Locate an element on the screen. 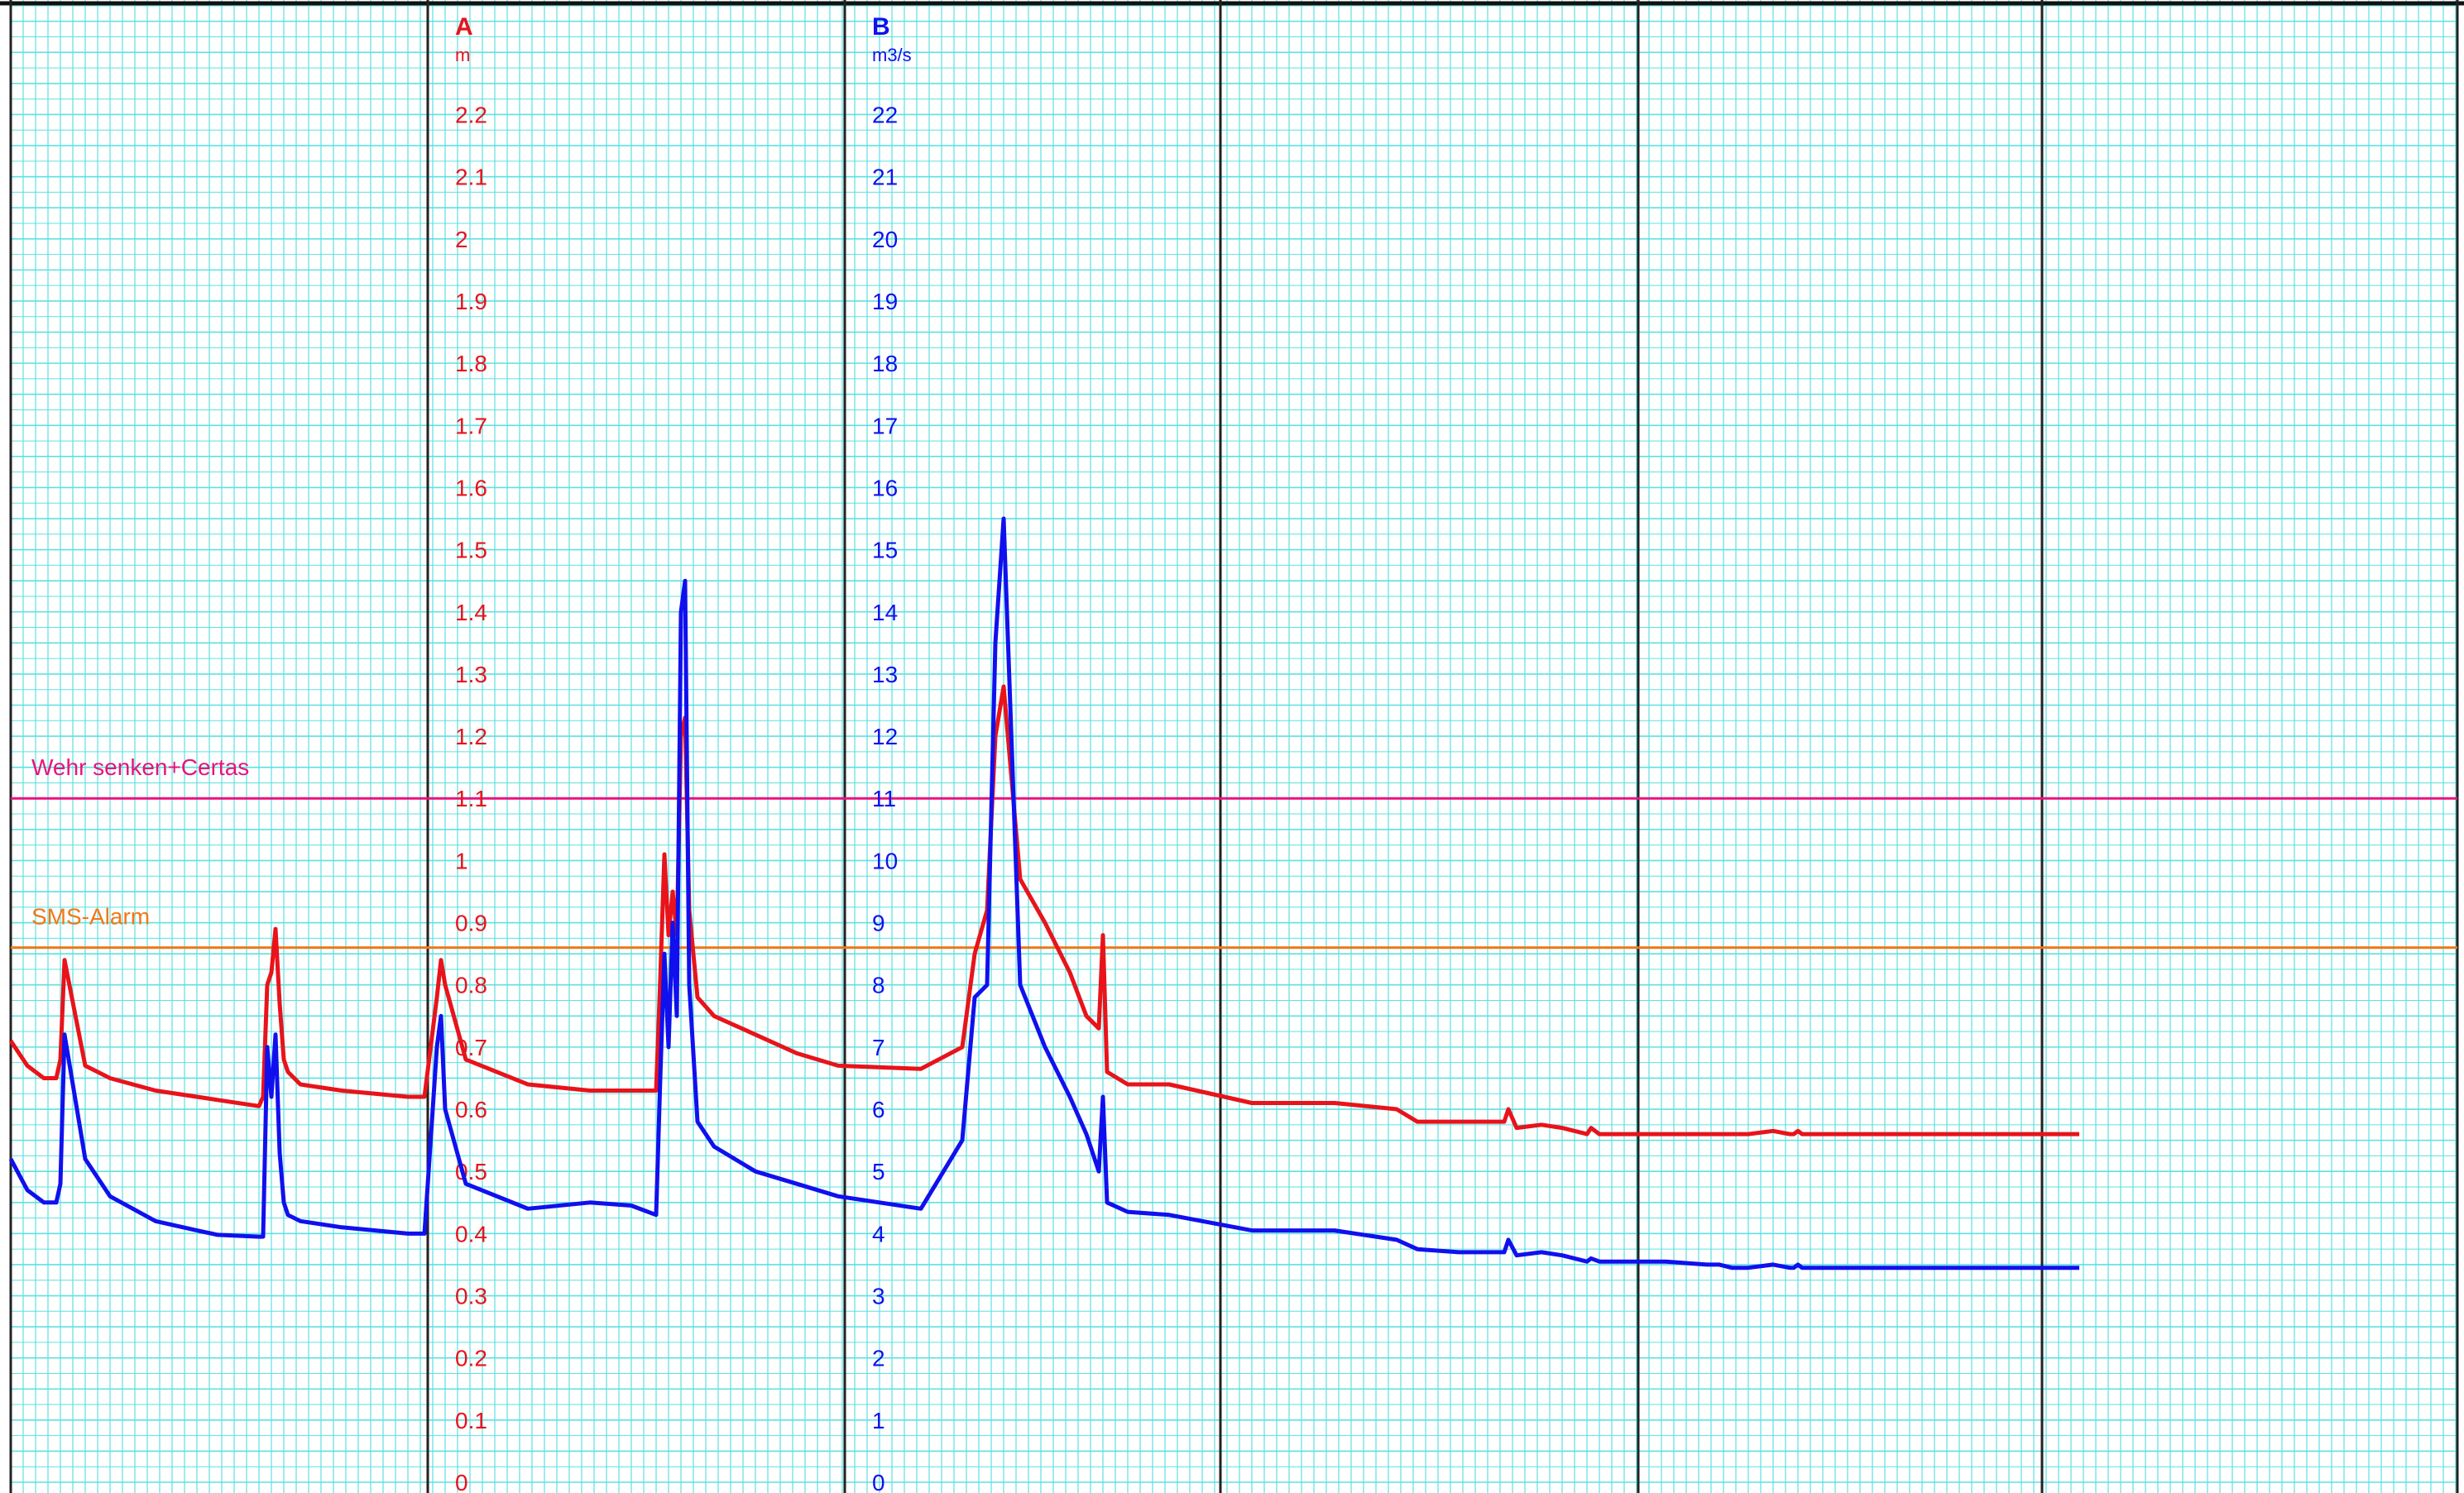 The height and width of the screenshot is (1493, 2464). threshold-label: SMS-Alarm is located at coordinates (90, 917).